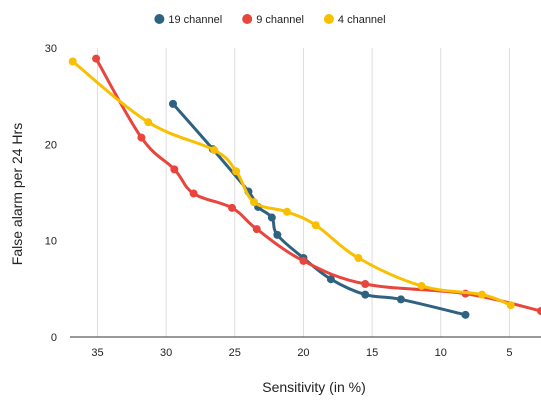 The width and height of the screenshot is (541, 400). Describe the element at coordinates (166, 353) in the screenshot. I see `x-tick-label: 30` at that location.